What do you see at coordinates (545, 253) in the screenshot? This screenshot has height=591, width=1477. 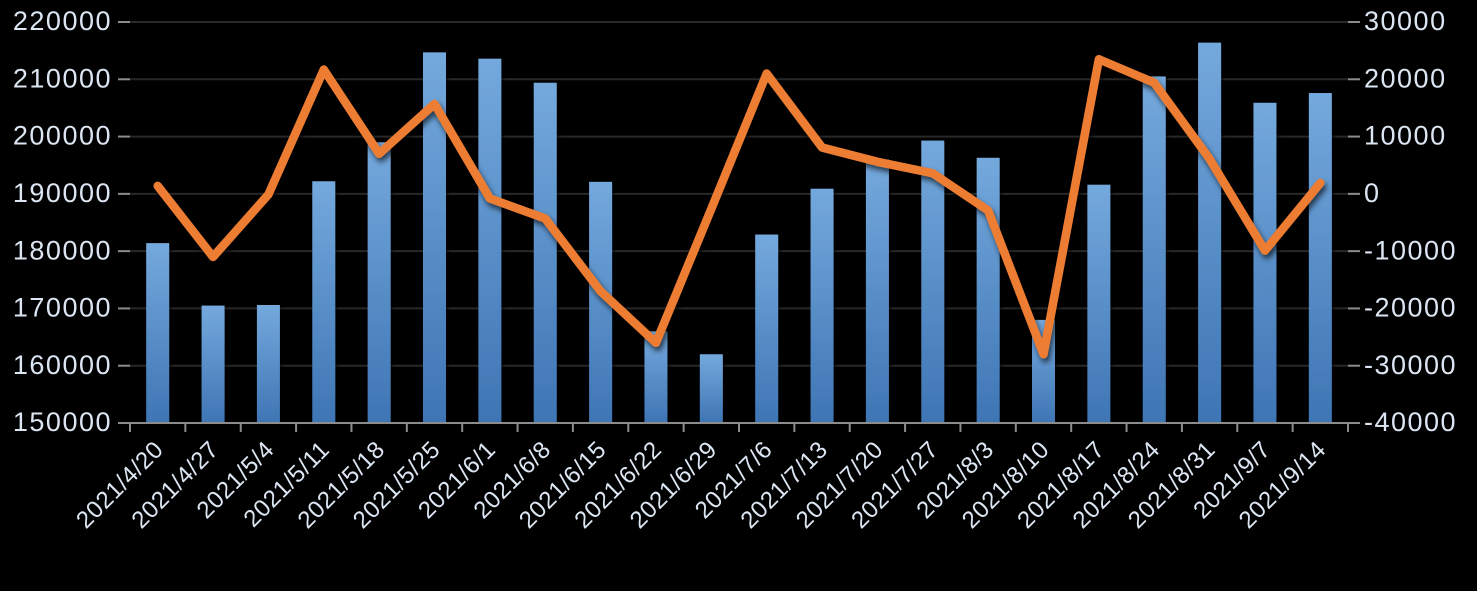 I see `bar-2021/6/8` at bounding box center [545, 253].